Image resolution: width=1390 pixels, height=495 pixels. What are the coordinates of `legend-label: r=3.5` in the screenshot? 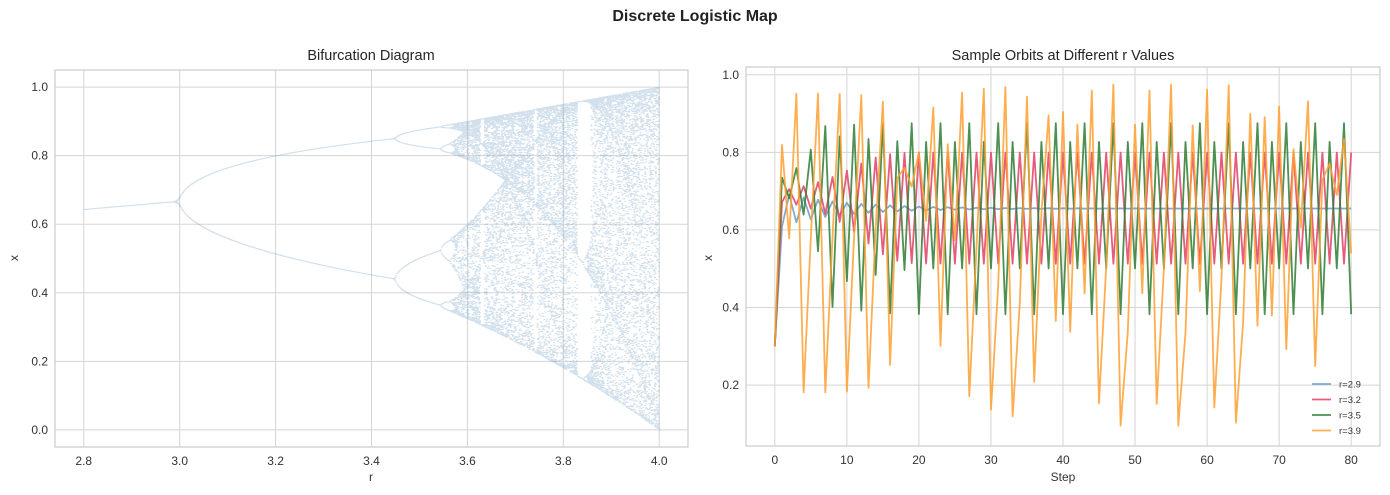 It's located at (1350, 416).